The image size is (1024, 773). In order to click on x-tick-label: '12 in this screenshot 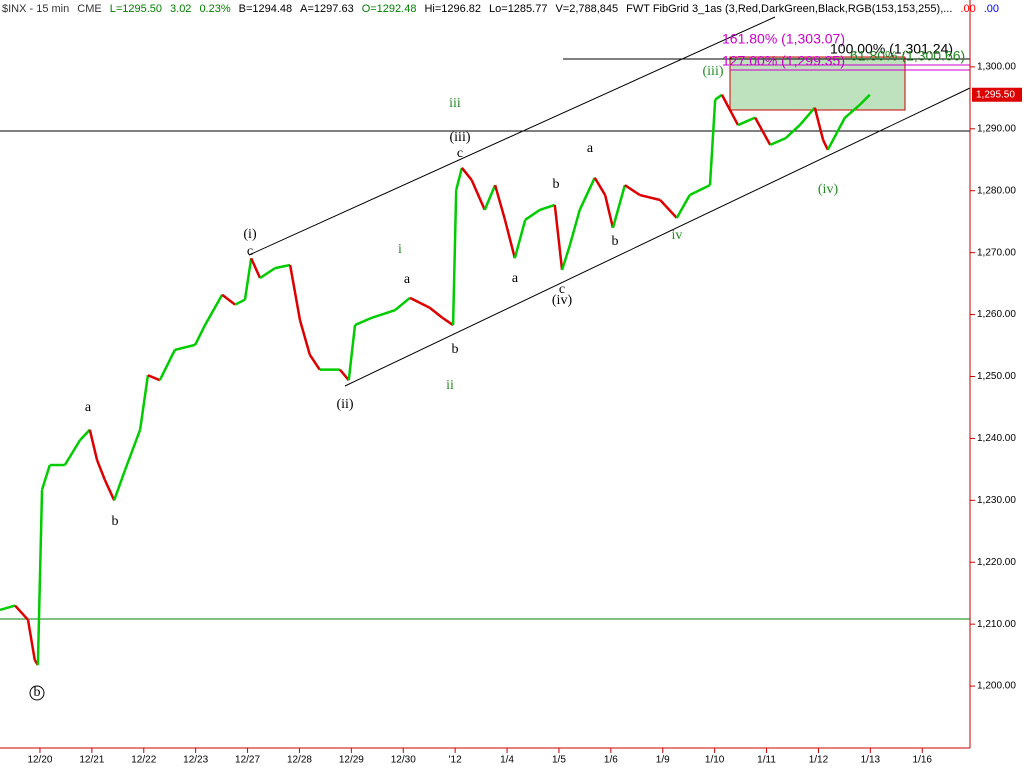, I will do `click(455, 760)`.